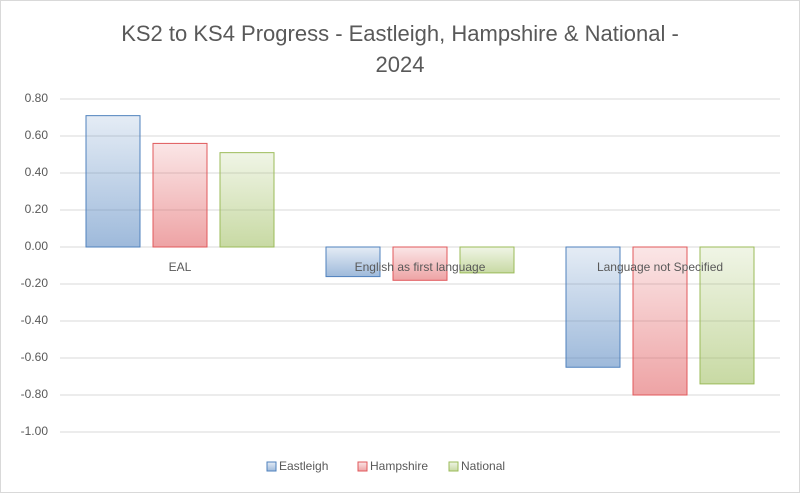 Image resolution: width=800 pixels, height=493 pixels. I want to click on legend-label: Eastleigh, so click(303, 466).